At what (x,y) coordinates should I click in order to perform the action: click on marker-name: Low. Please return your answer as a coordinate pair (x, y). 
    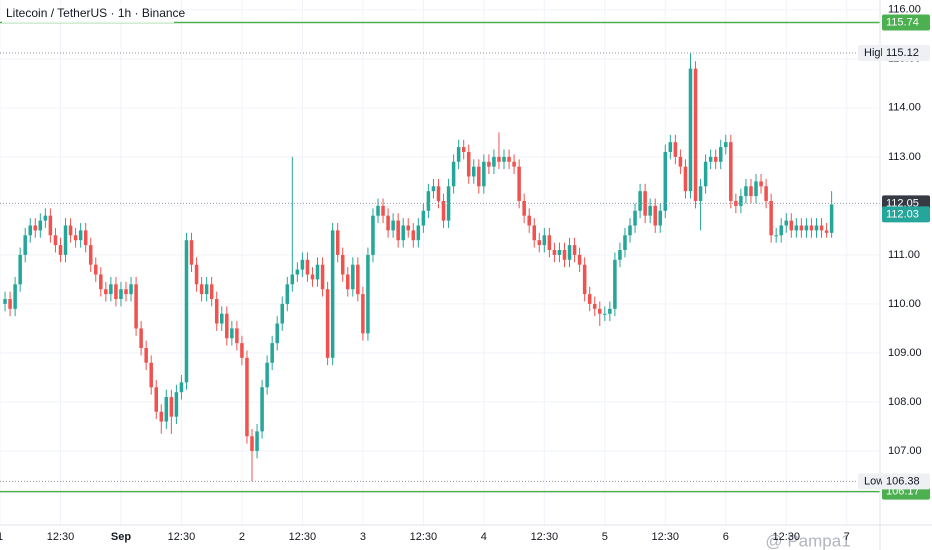
    Looking at the image, I should click on (874, 481).